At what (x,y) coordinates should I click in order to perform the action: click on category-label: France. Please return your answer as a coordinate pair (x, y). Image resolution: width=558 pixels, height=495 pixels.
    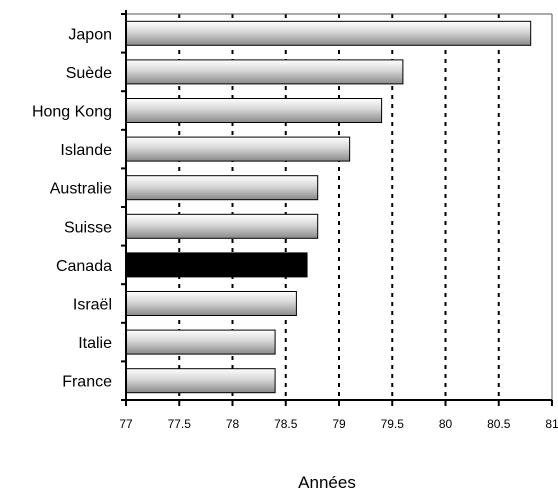
    Looking at the image, I should click on (87, 382).